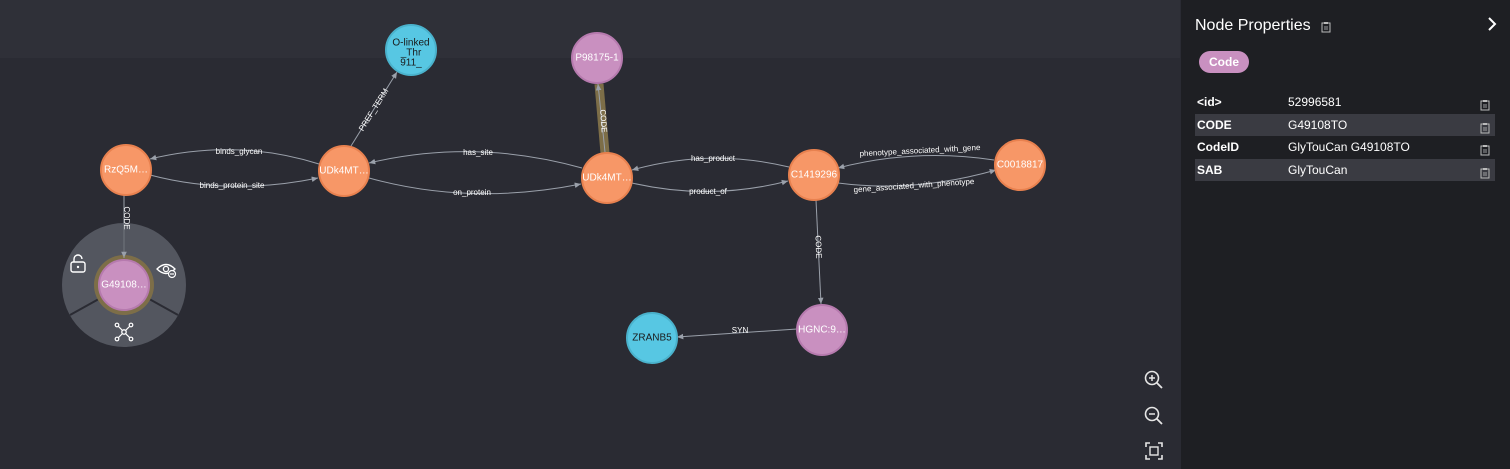 This screenshot has height=469, width=1510. I want to click on edge-product-of, so click(710, 186).